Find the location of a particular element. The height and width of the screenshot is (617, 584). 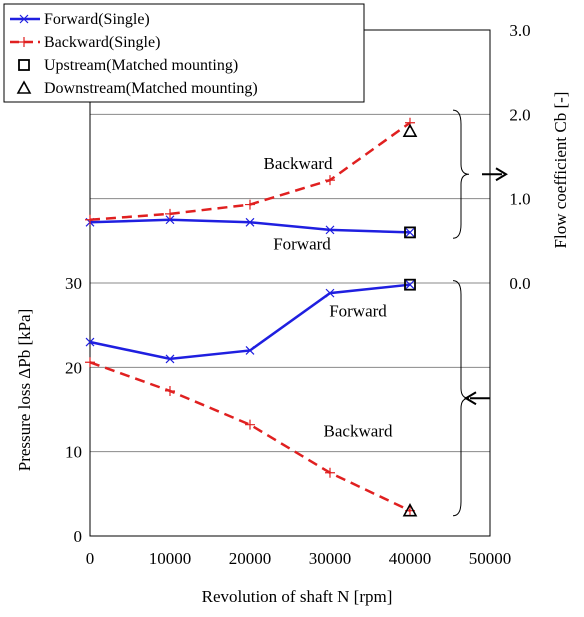

y-axis-label-left: Pressure loss ΔPb [kPa] is located at coordinates (24, 390).